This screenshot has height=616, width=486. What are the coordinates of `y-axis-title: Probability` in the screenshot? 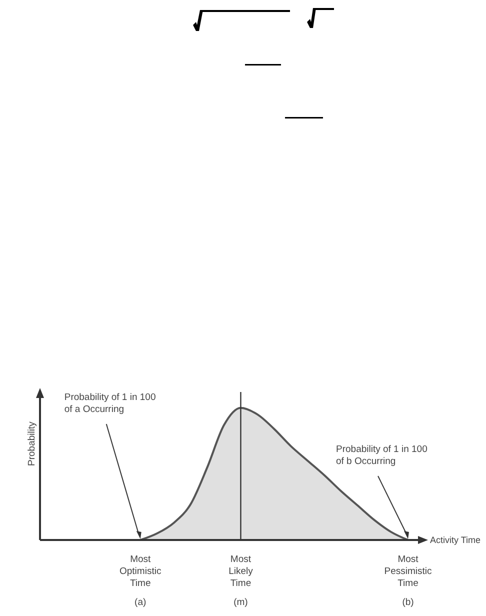 It's located at (32, 443).